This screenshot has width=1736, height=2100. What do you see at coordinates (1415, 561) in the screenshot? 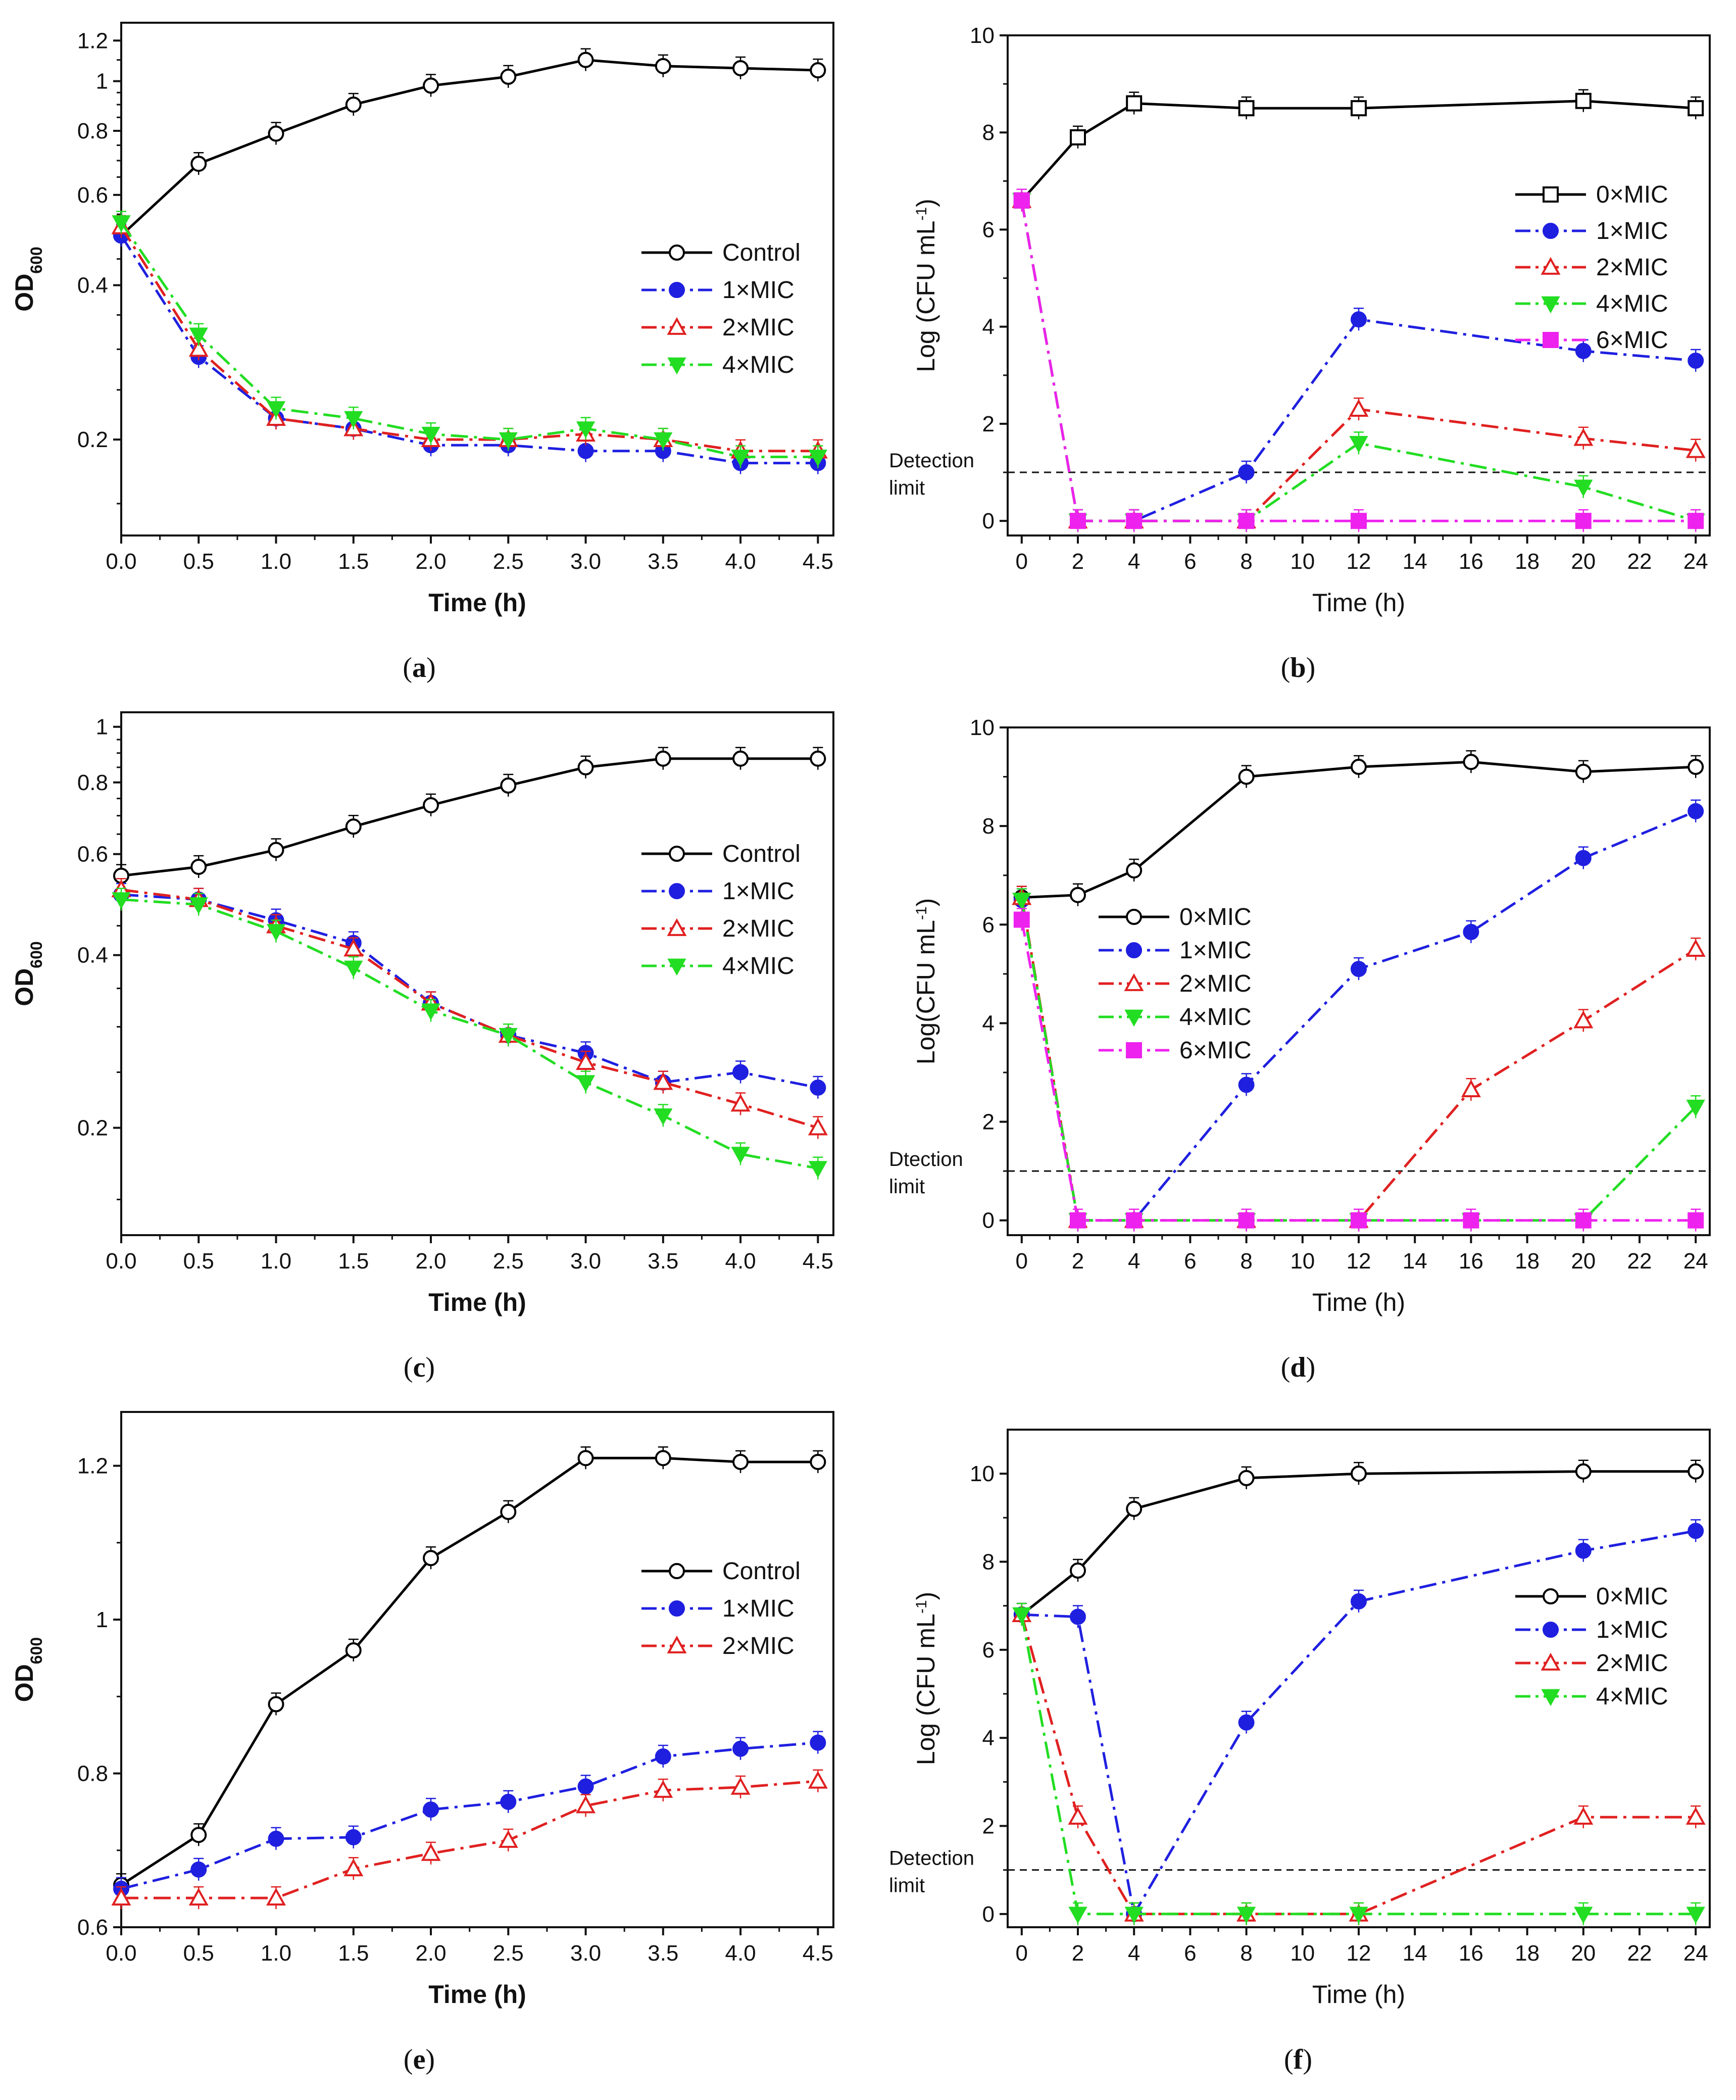
I see `x-tick-label: 14` at bounding box center [1415, 561].